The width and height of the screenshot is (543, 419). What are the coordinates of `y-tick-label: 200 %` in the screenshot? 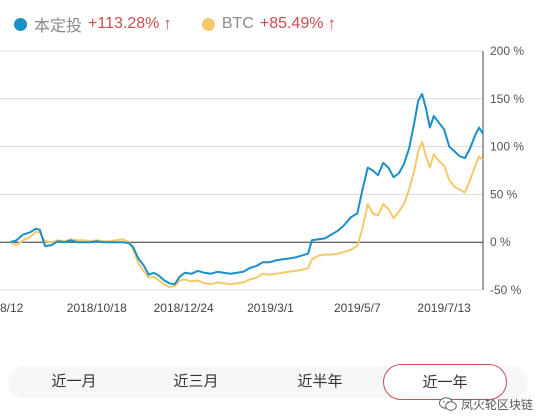 It's located at (507, 51).